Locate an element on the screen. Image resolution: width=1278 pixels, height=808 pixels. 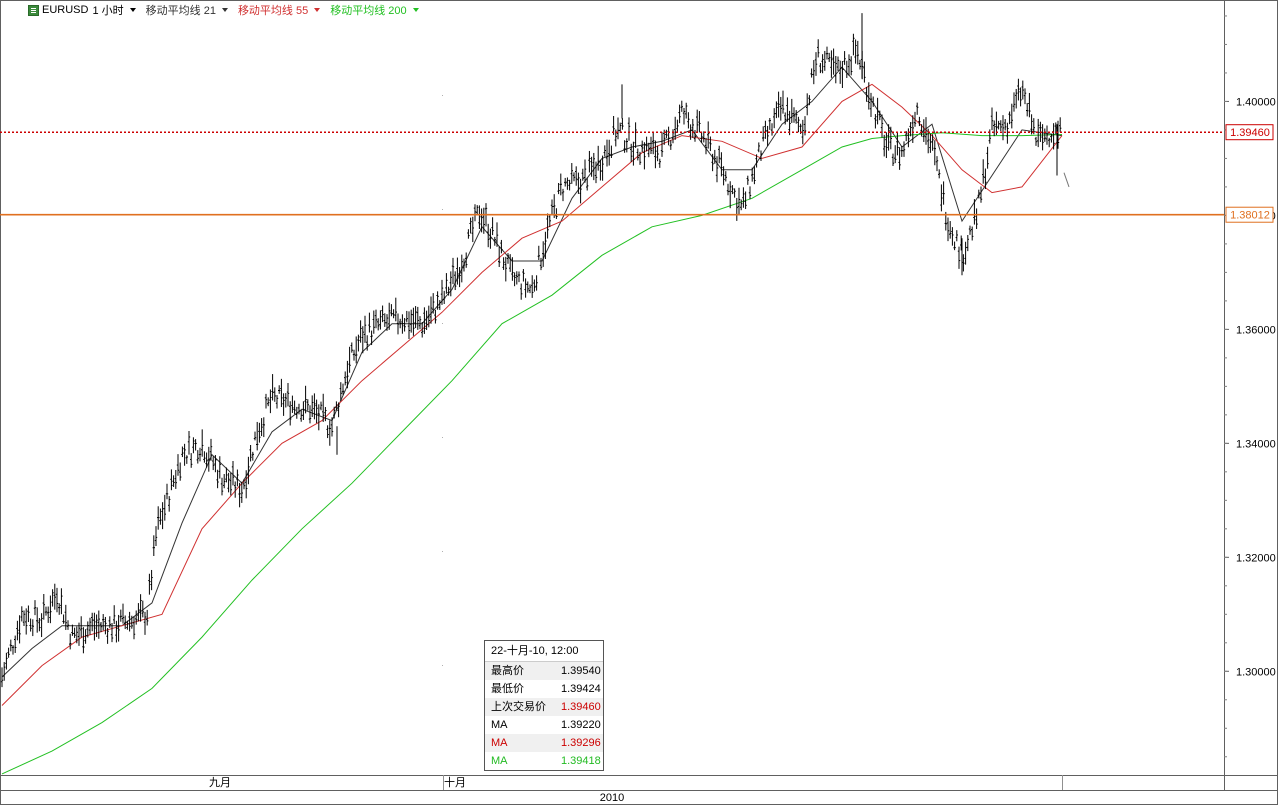
price-line-label: 1.39460 is located at coordinates (1250, 133).